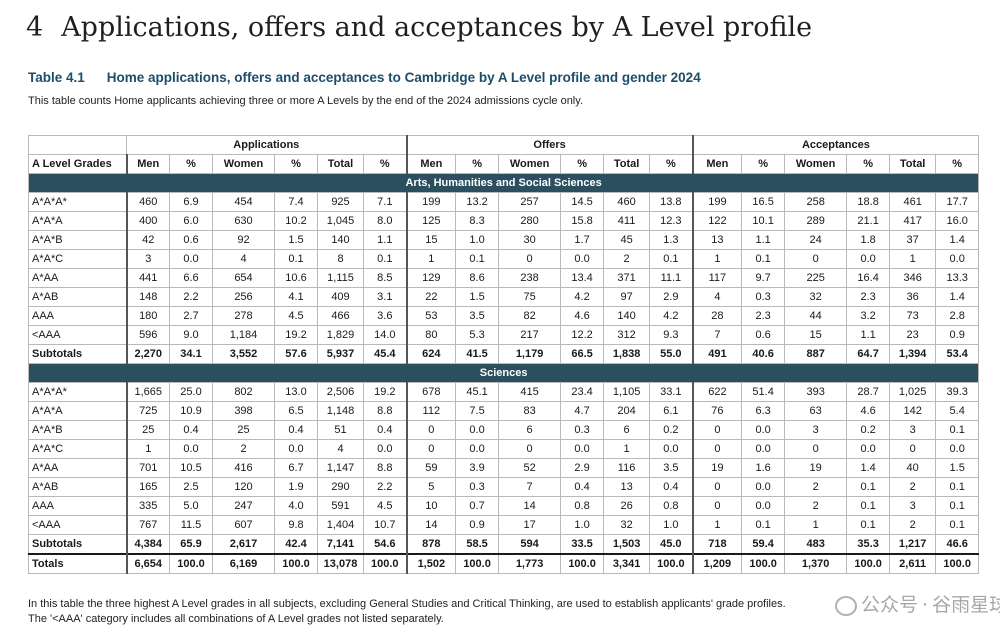 Image resolution: width=1000 pixels, height=642 pixels. I want to click on value-cell: 24, so click(816, 240).